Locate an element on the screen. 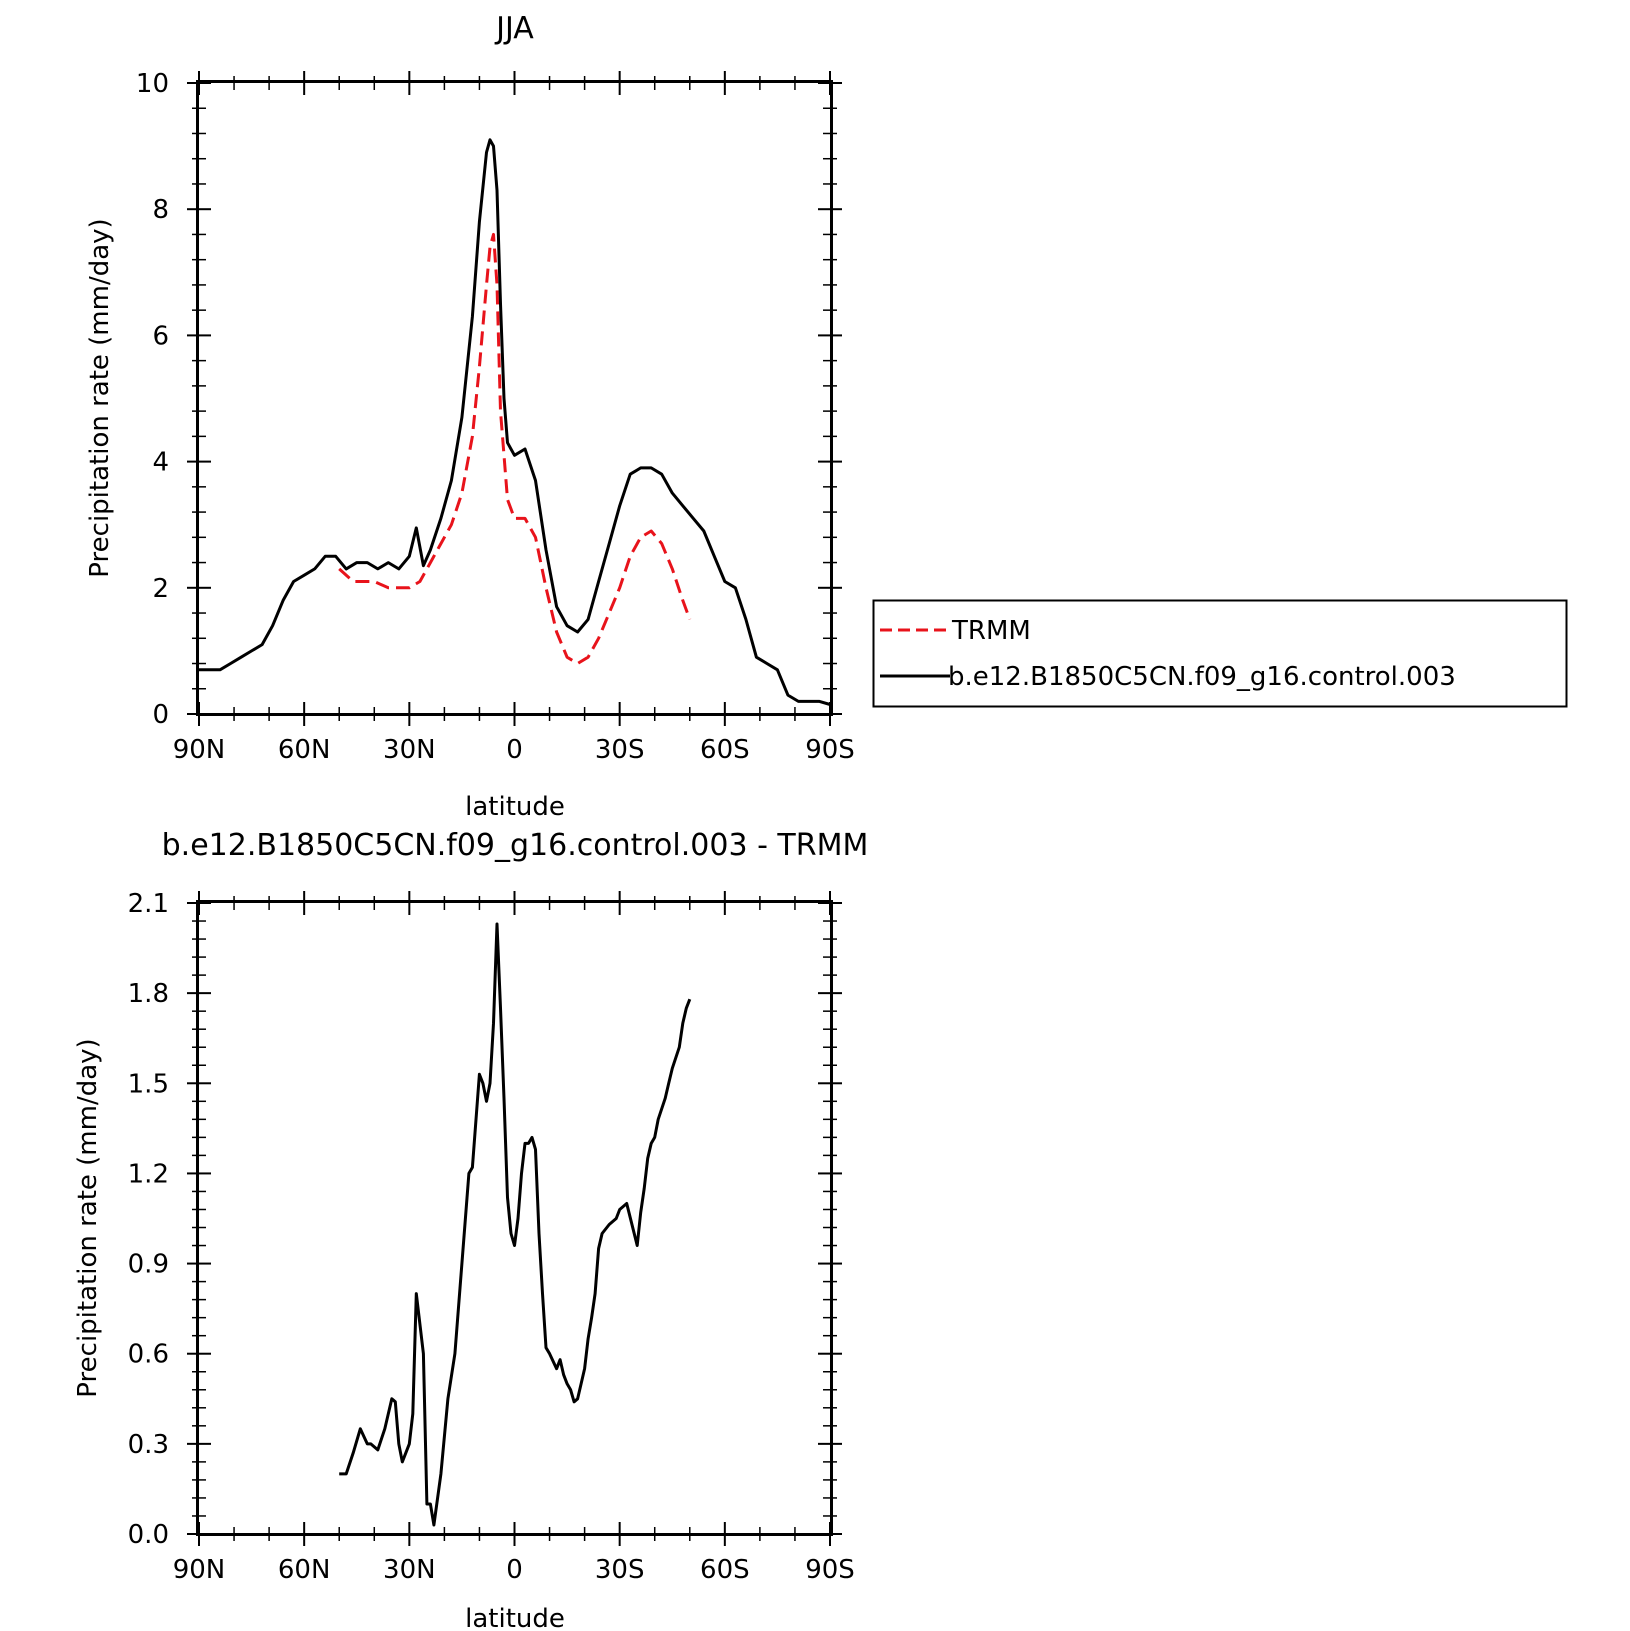  y-tick-label: 0.9 is located at coordinates (148, 1265).